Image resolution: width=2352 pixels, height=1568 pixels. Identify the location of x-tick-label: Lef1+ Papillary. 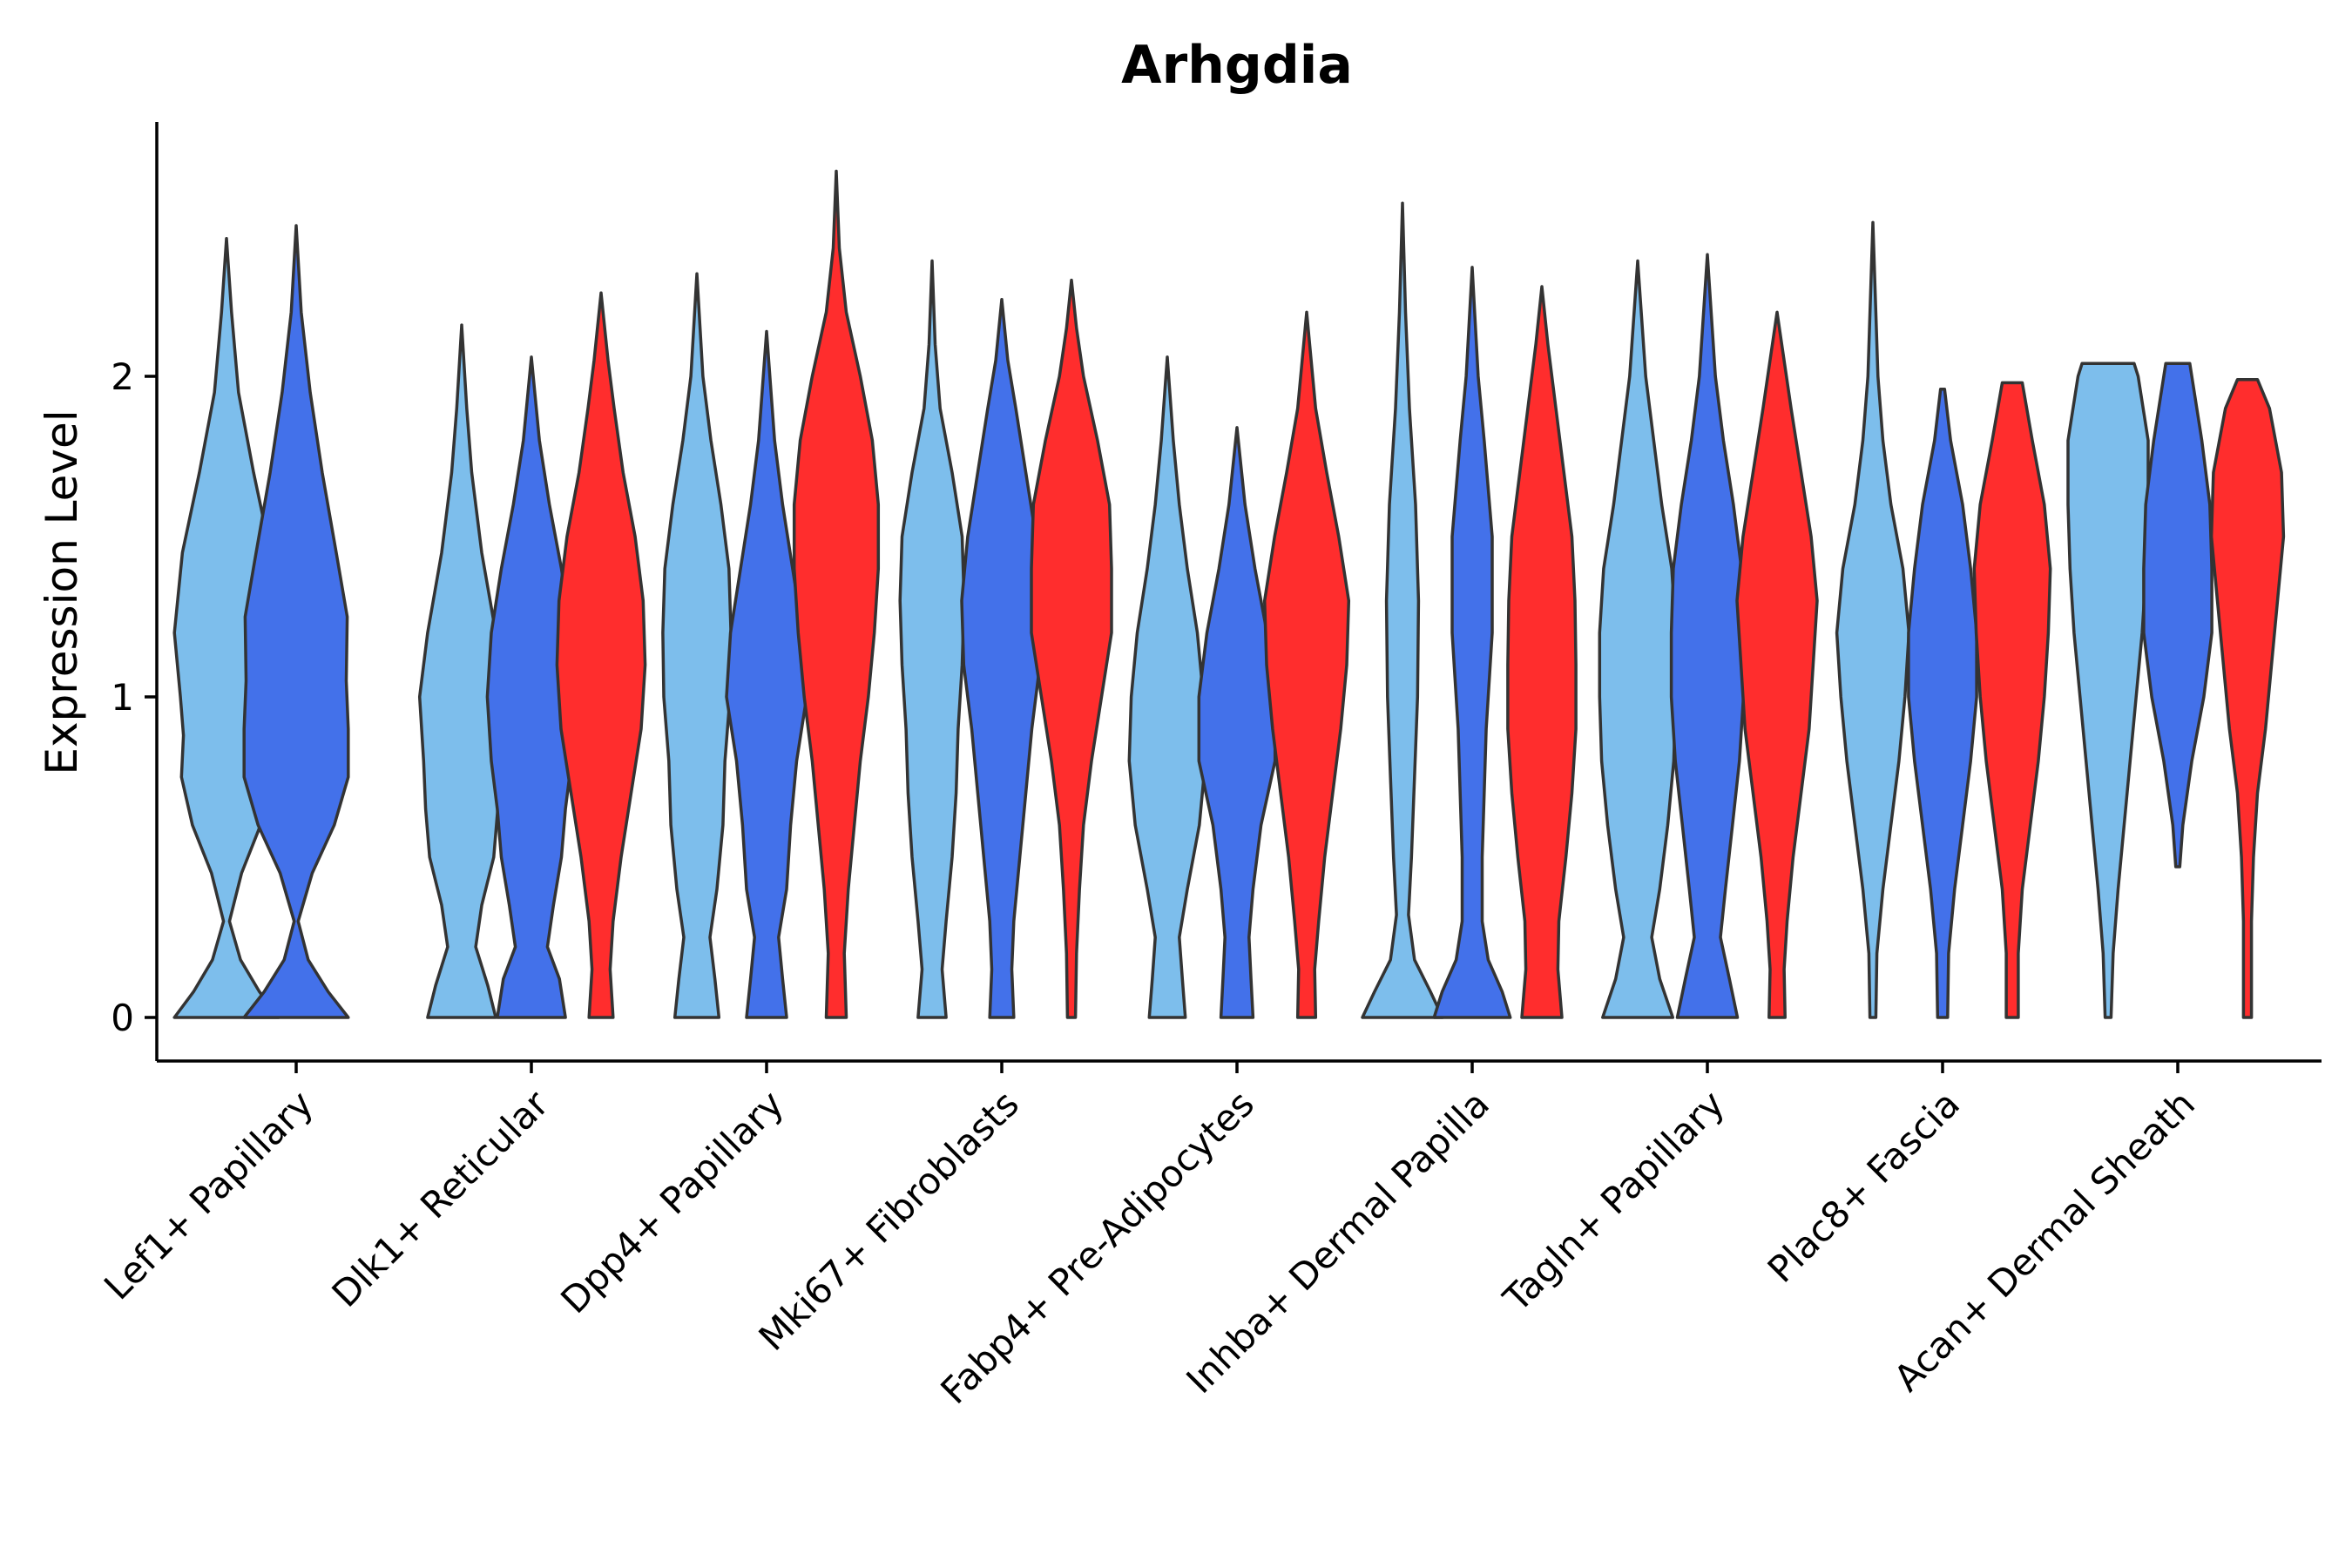
(209, 1195).